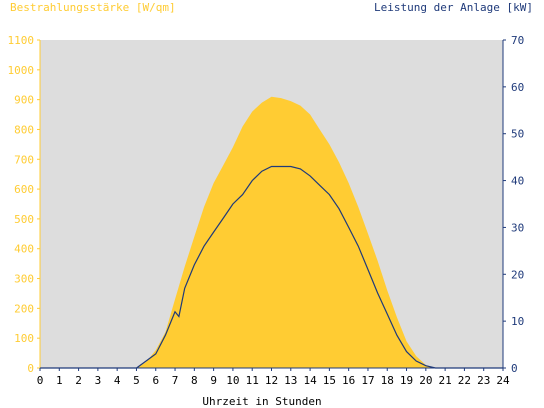 The image size is (544, 408). Describe the element at coordinates (232, 380) in the screenshot. I see `x-tick-label: 10` at that location.